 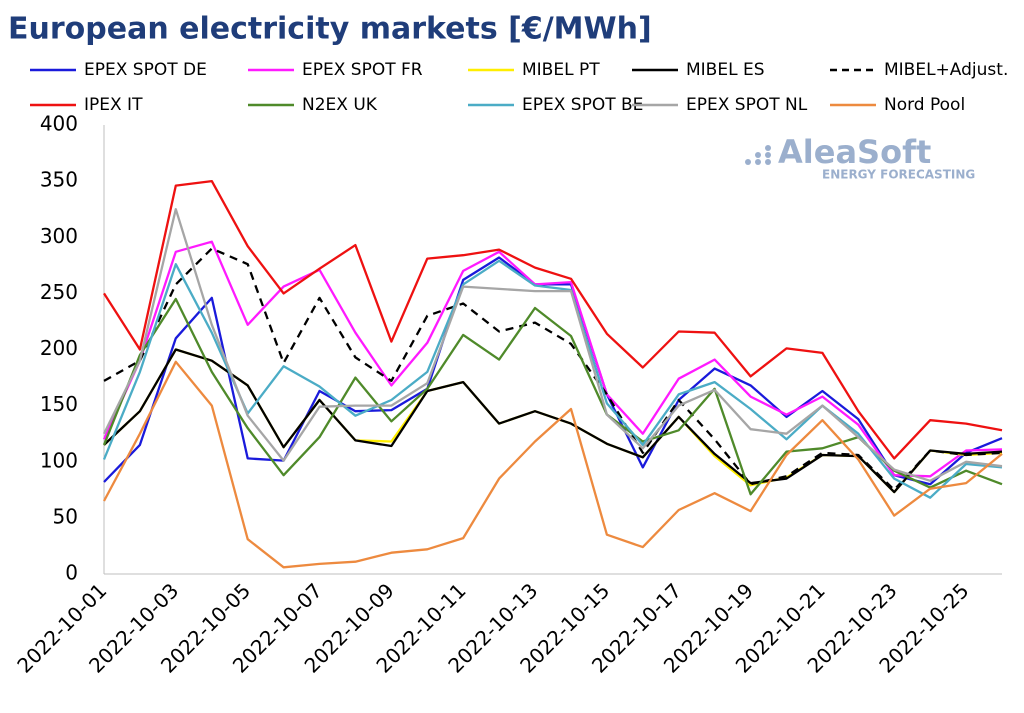 What do you see at coordinates (65, 516) in the screenshot?
I see `y-tick-label: 50` at bounding box center [65, 516].